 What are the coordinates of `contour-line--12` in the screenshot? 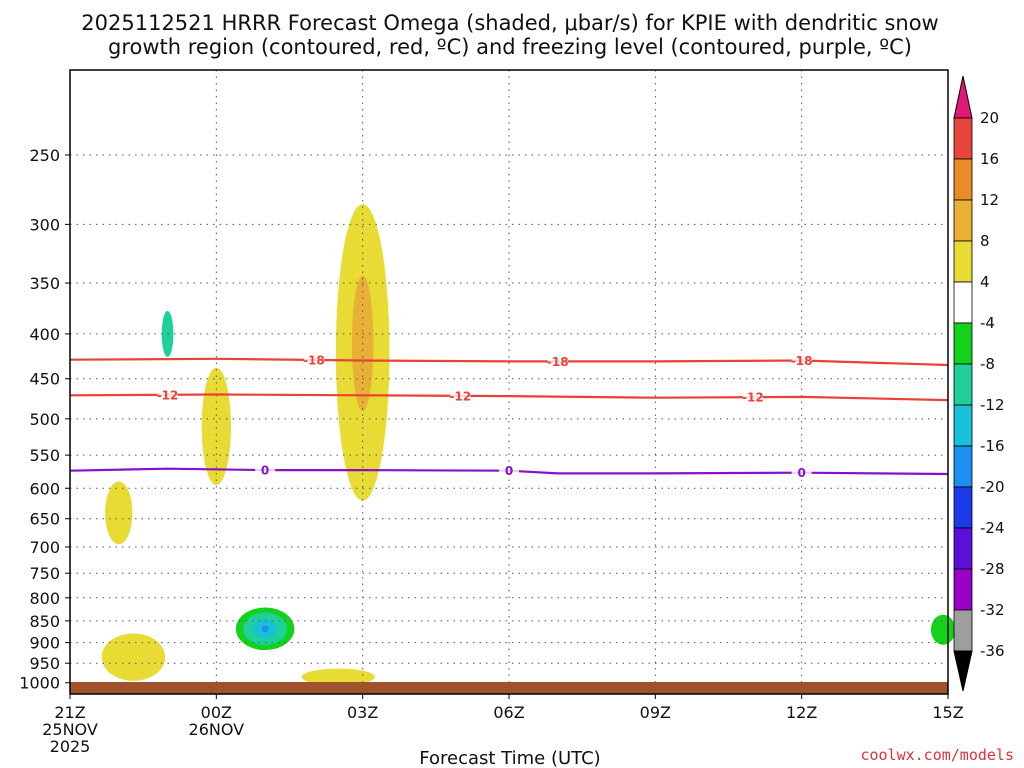 It's located at (509, 397).